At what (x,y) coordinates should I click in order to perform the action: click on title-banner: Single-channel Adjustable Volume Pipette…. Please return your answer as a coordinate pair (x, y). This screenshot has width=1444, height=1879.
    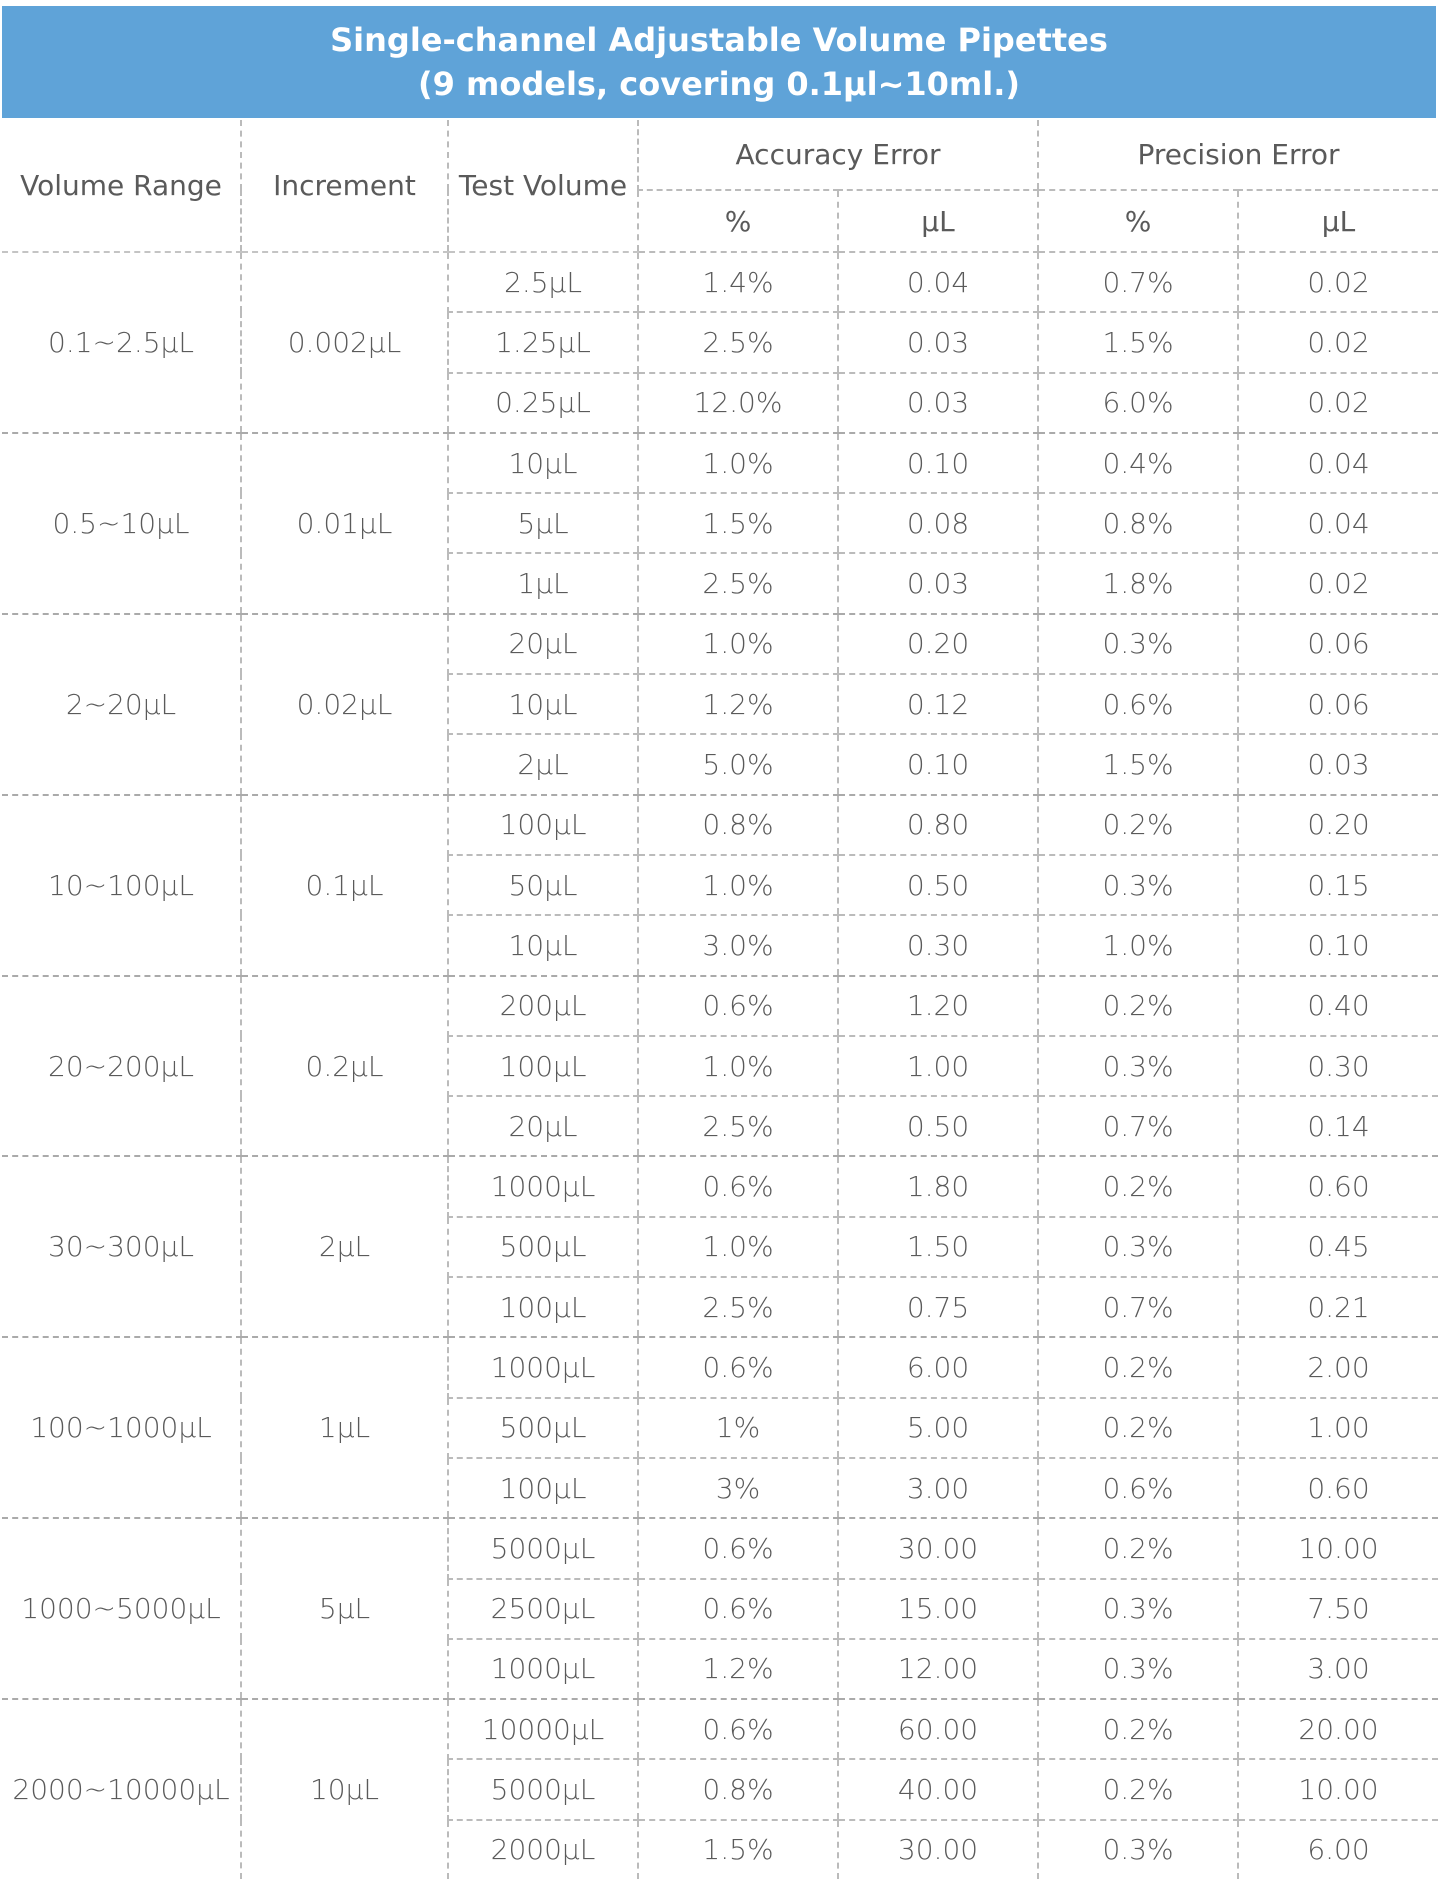
    Looking at the image, I should click on (719, 62).